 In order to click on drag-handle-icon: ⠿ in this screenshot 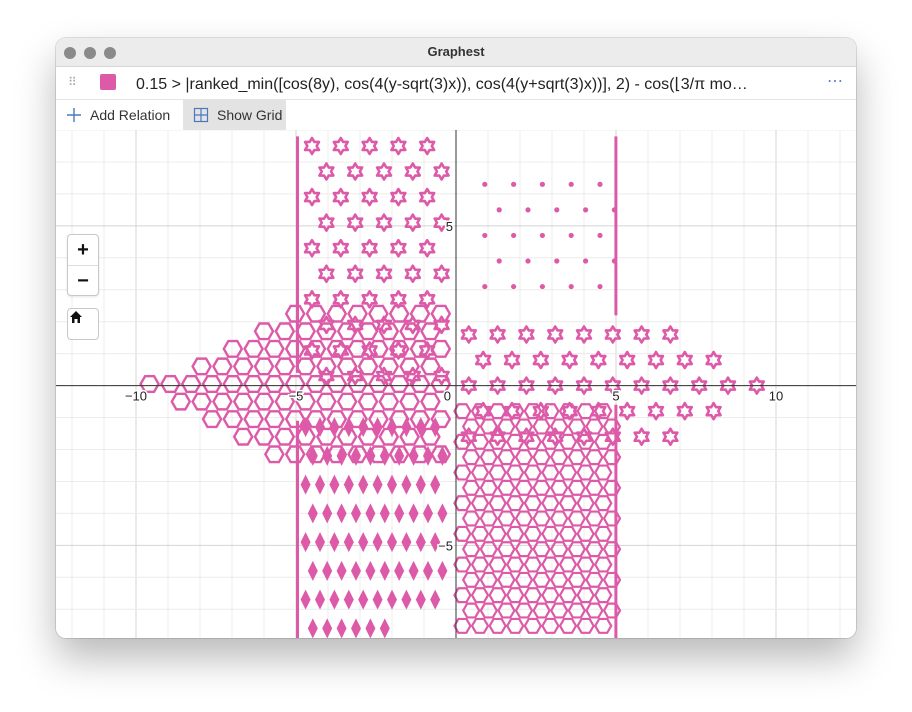, I will do `click(72, 82)`.